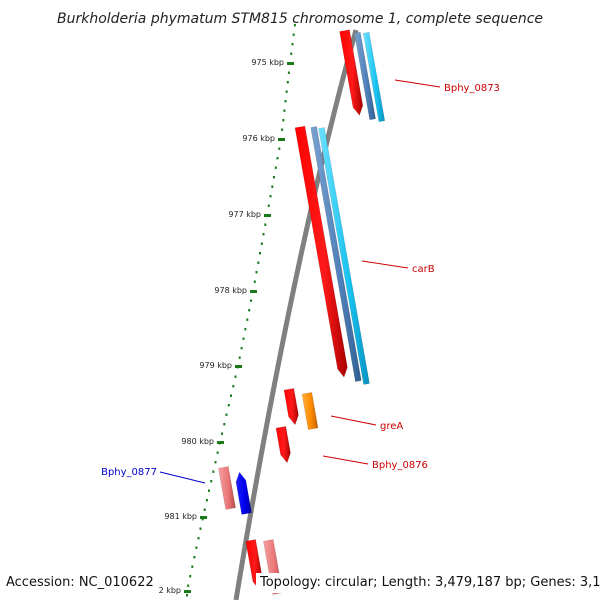  What do you see at coordinates (258, 138) in the screenshot?
I see `kbp-tick-label: 976 kbp` at bounding box center [258, 138].